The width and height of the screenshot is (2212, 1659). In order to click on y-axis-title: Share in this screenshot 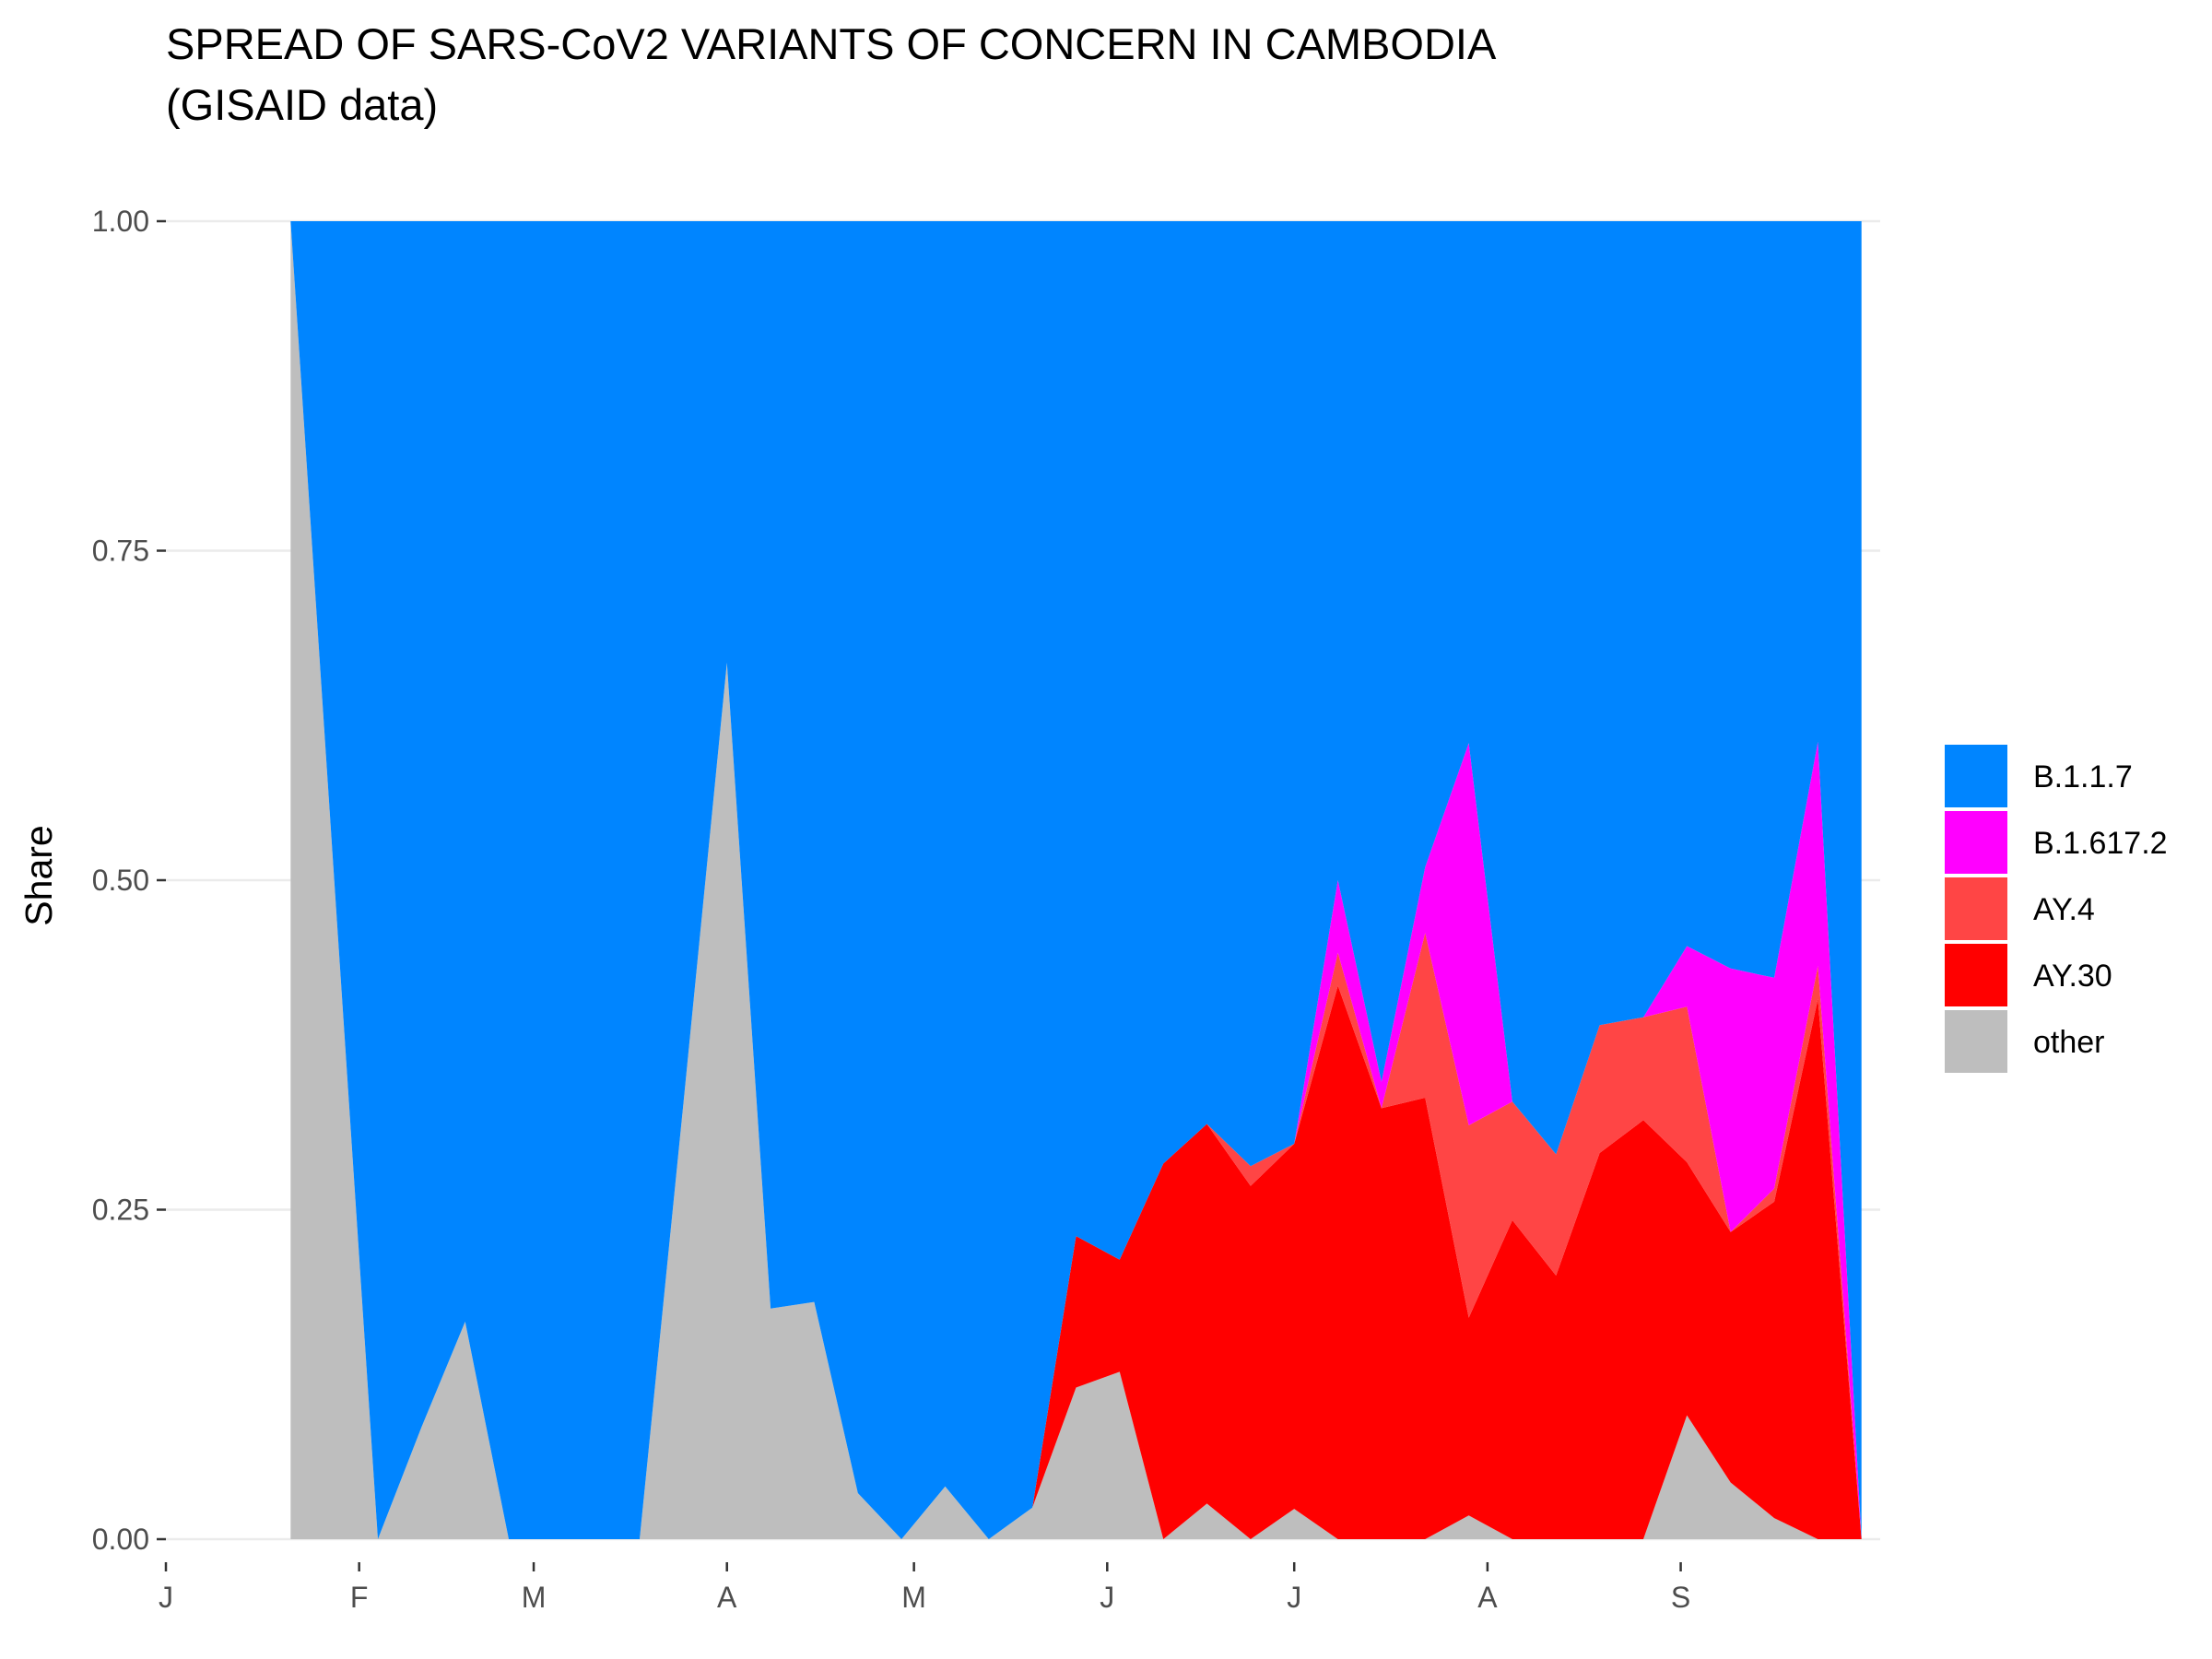, I will do `click(39, 875)`.